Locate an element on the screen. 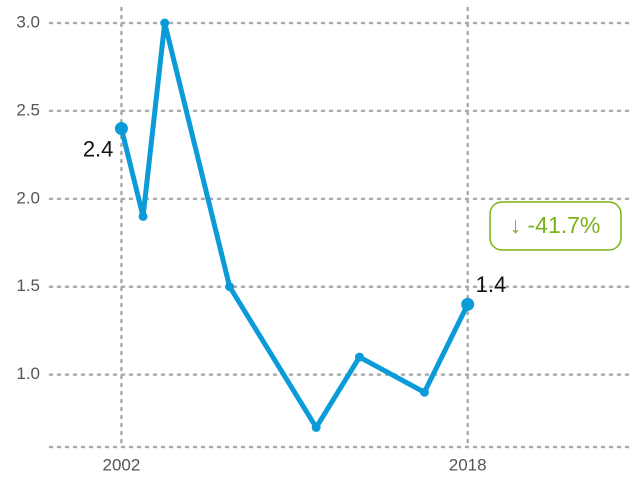  y-tick-label: 3.0 is located at coordinates (28, 21).